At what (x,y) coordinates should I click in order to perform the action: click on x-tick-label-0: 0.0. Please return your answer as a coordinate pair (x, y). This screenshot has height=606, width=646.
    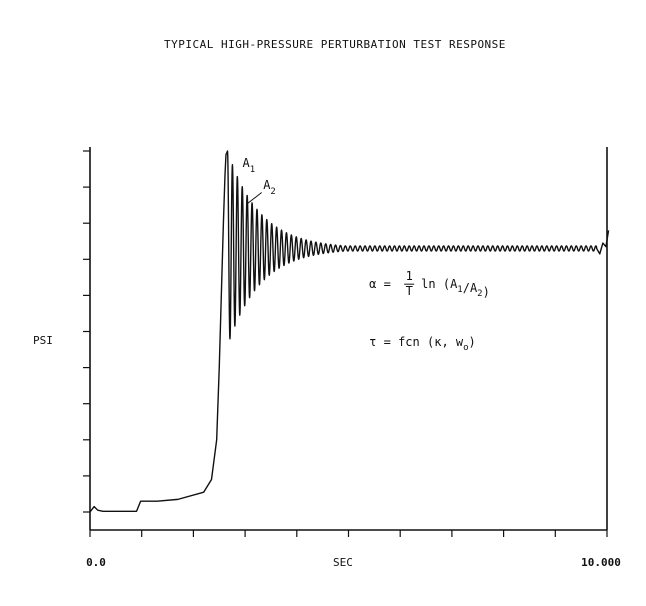
    Looking at the image, I should click on (96, 562).